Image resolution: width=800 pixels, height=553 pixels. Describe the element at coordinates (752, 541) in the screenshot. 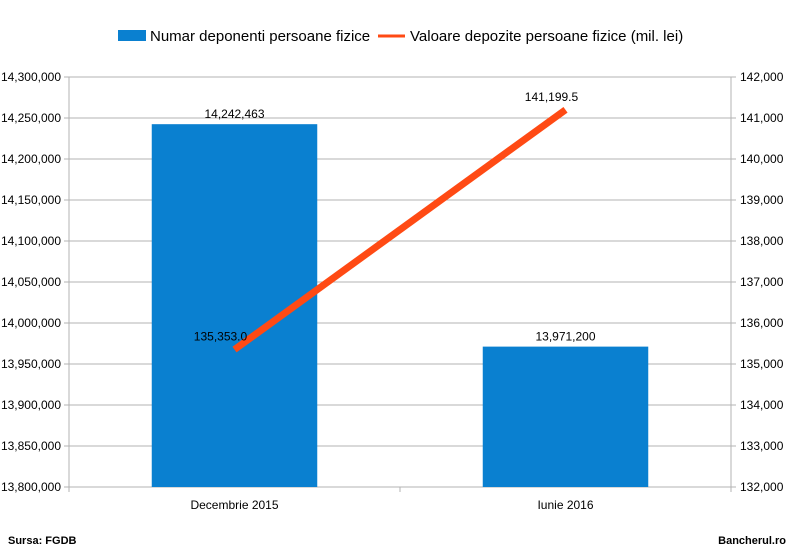

I see `site-label: Bancherul.ro` at that location.